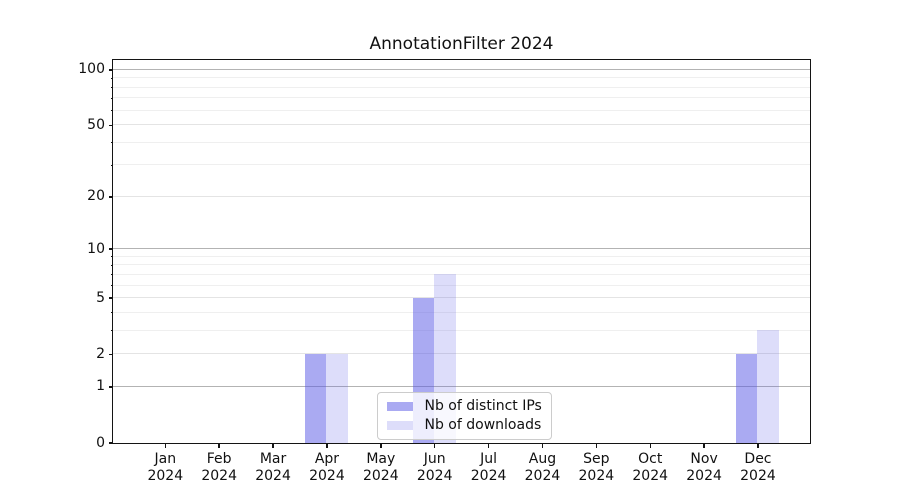 This screenshot has height=500, width=900. Describe the element at coordinates (399, 425) in the screenshot. I see `legend-swatch-downloads` at that location.